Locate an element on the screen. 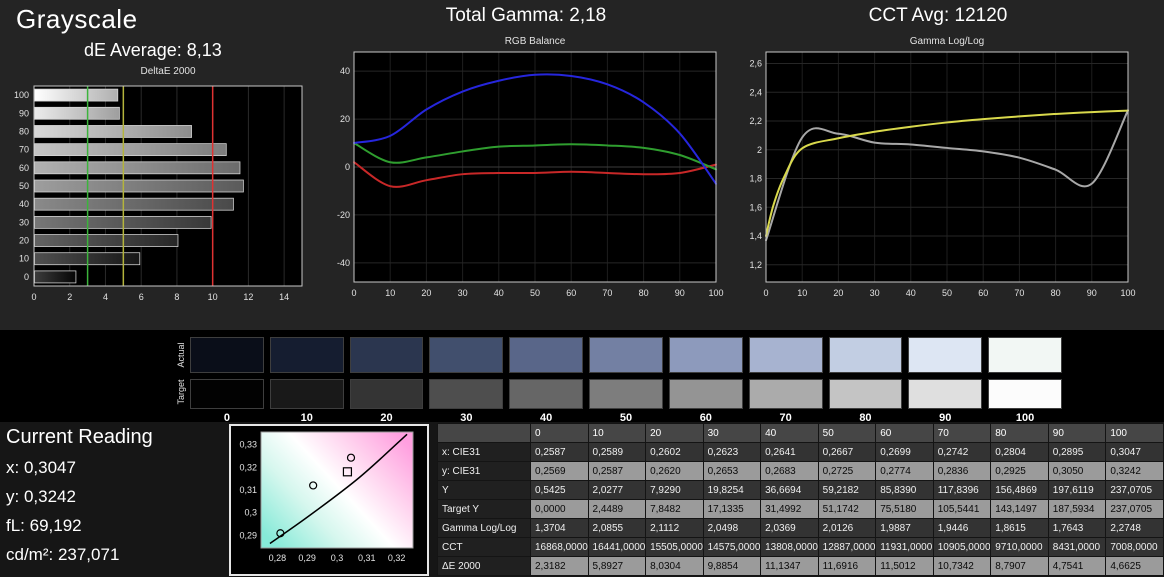  svg-text: 60 is located at coordinates (24, 168).